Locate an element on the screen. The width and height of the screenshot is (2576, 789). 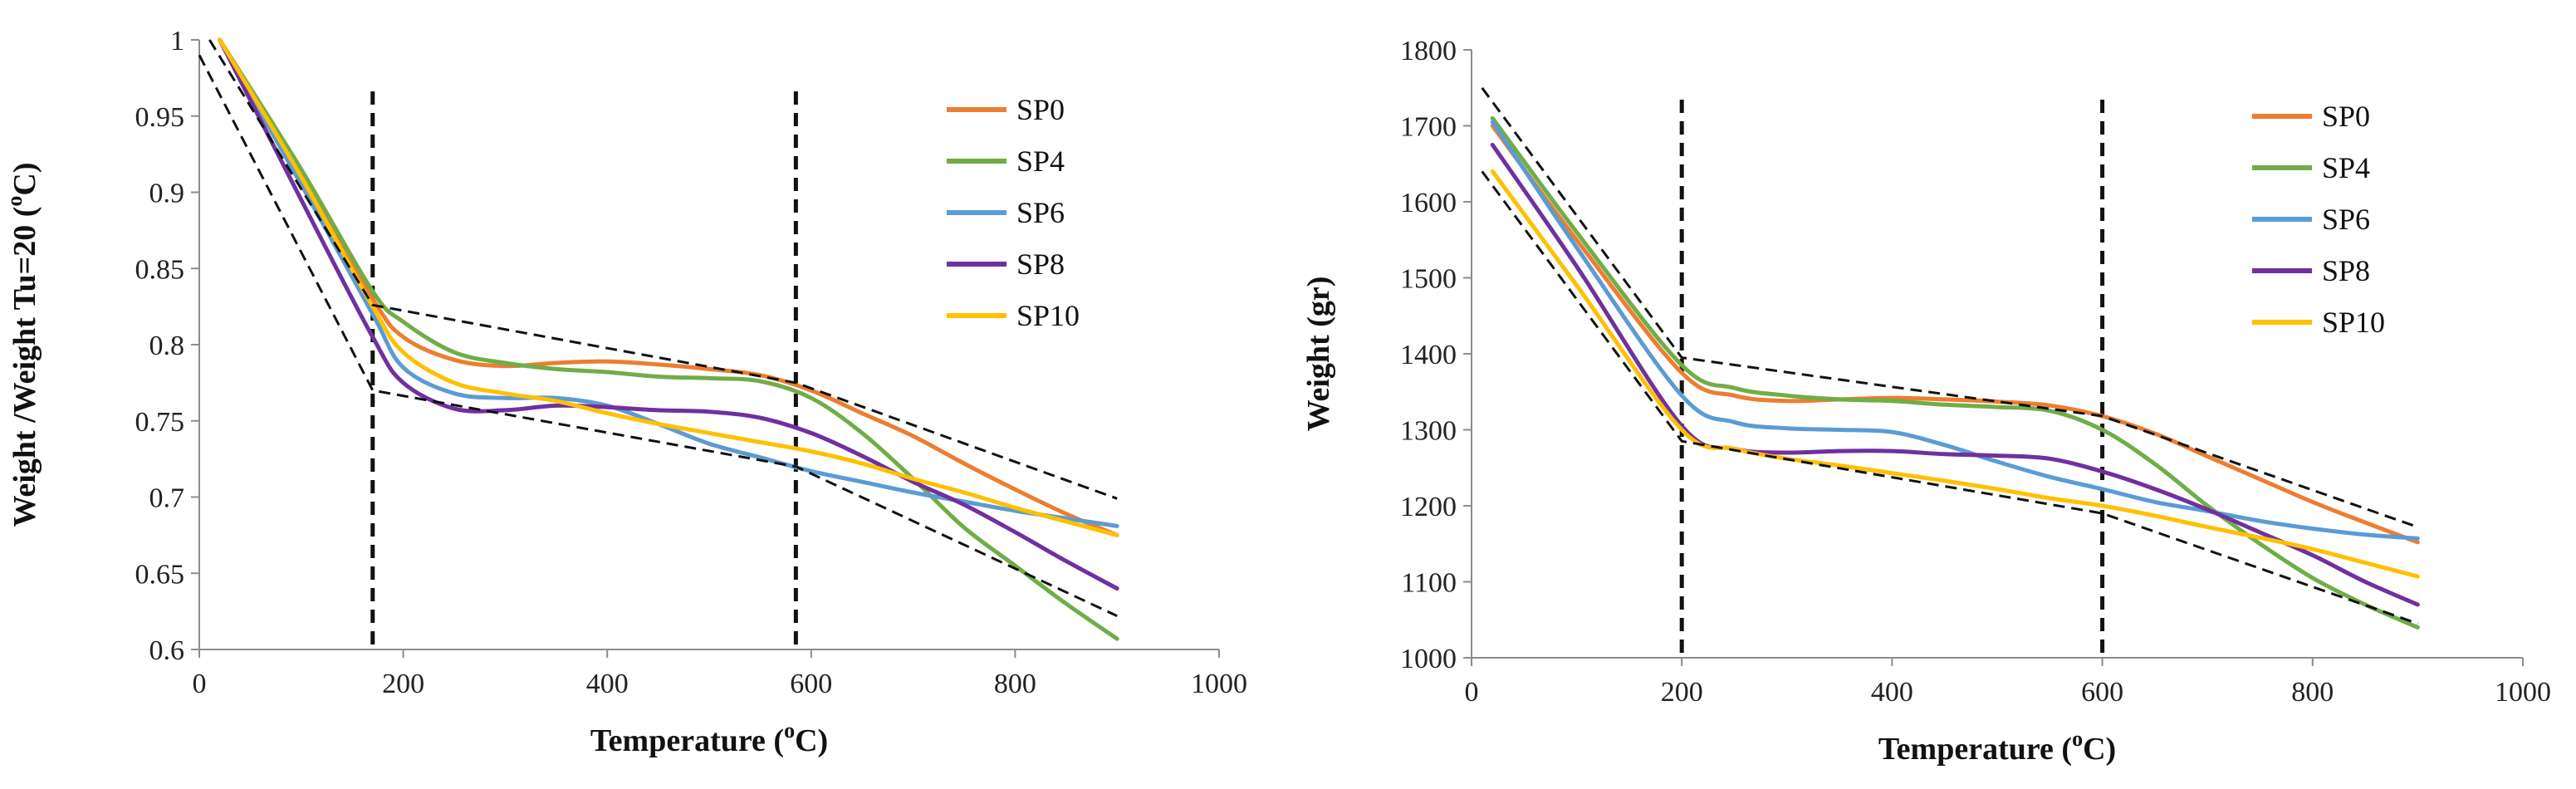
y-tick-label: 0.7 is located at coordinates (167, 498).